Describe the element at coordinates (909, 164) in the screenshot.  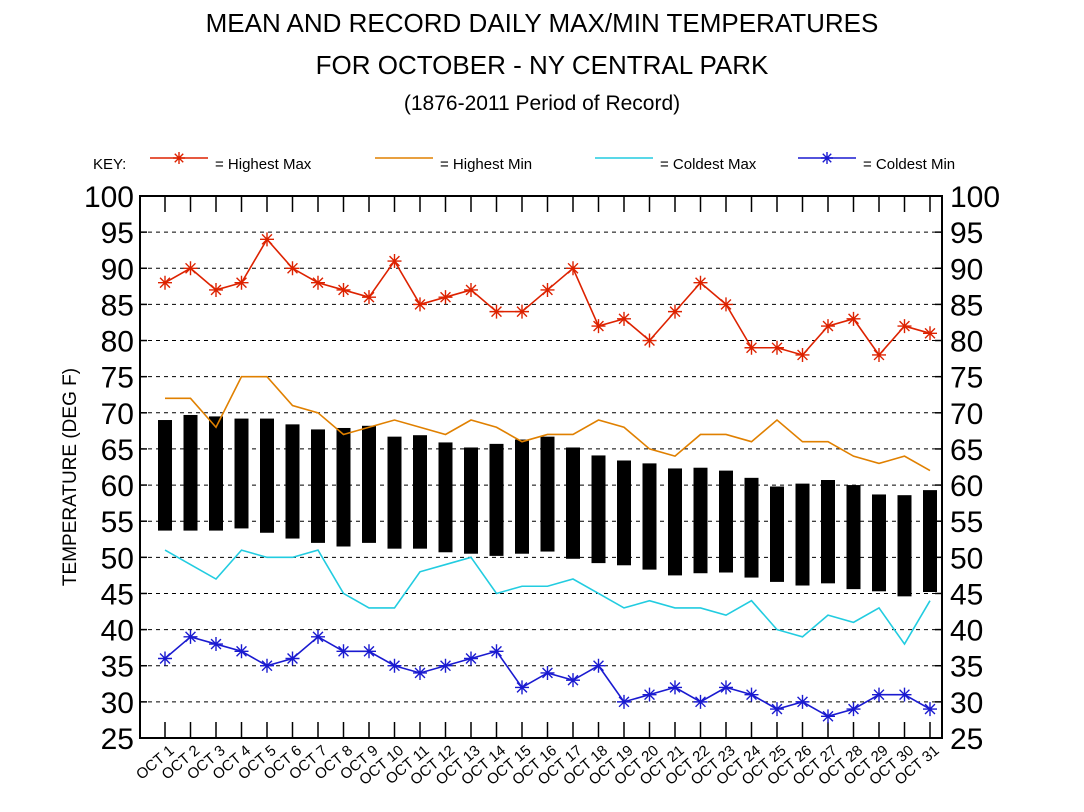
I see `legend-entry-coldest-min: = Coldest Min` at that location.